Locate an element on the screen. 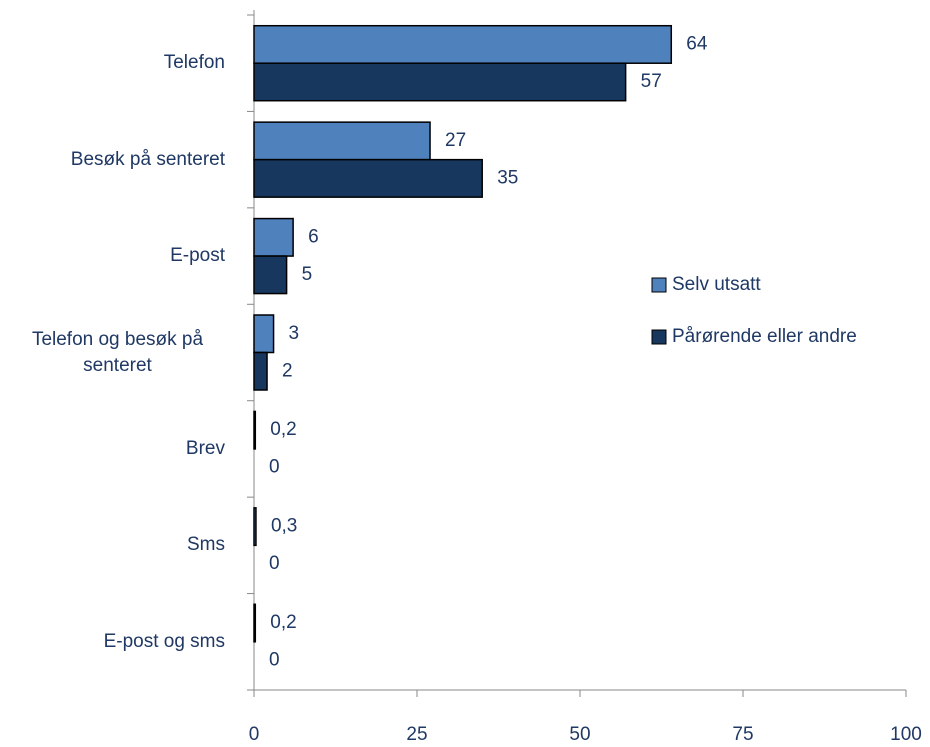 Image resolution: width=930 pixels, height=747 pixels. y-tick-label: Sms is located at coordinates (206, 545).